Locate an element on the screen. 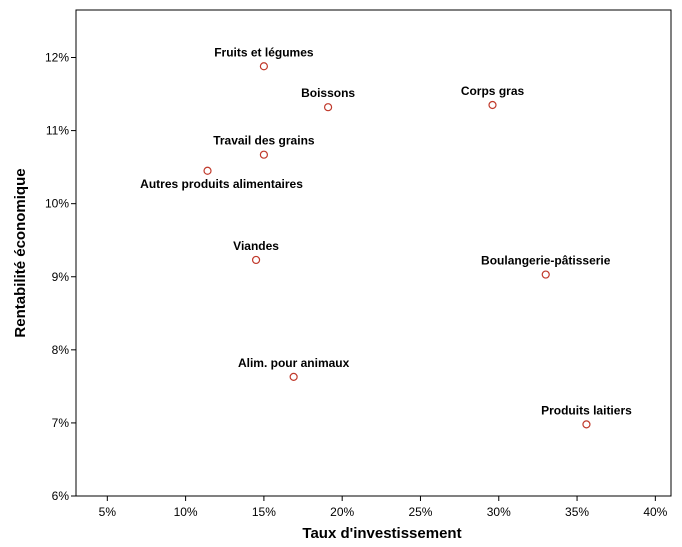  y-tick-label: 10% is located at coordinates (57, 204).